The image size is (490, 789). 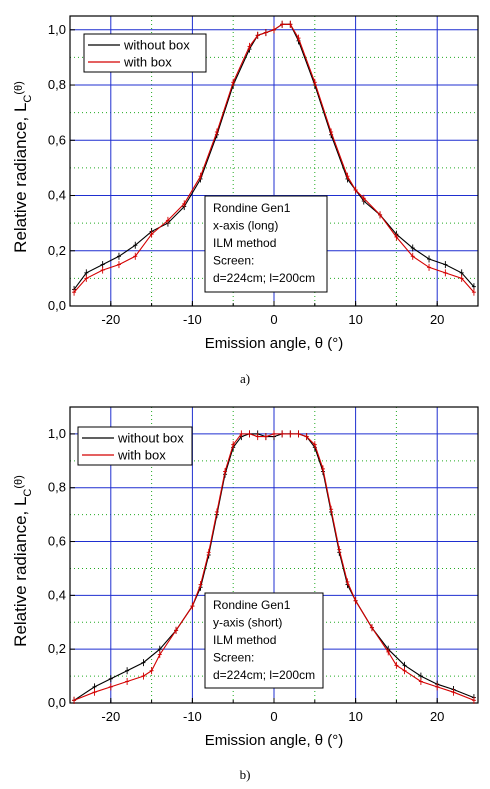 What do you see at coordinates (247, 623) in the screenshot?
I see `annotation-line: y-axis (short)` at bounding box center [247, 623].